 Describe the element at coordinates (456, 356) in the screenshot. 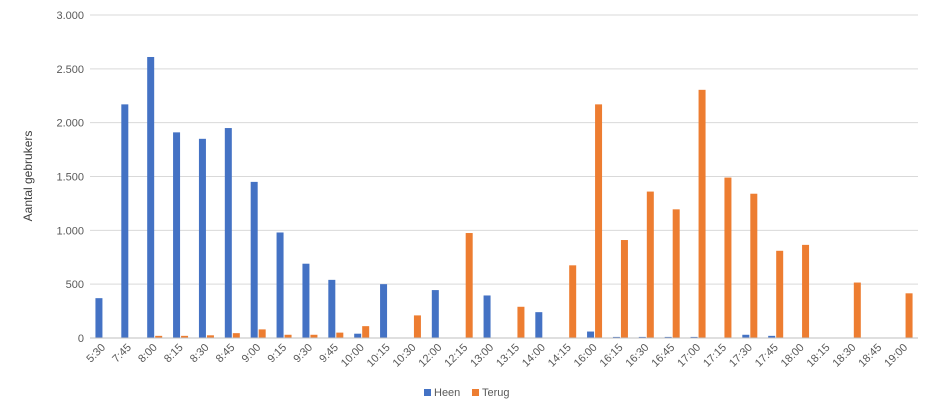

I see `x-tick-label: 12:15` at that location.